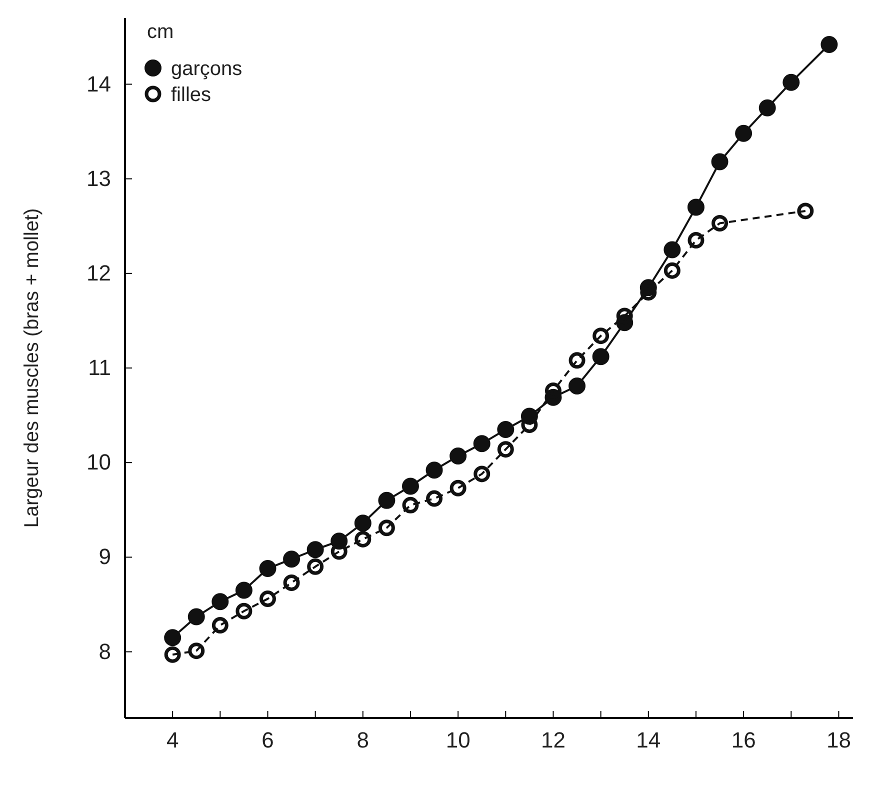 The width and height of the screenshot is (881, 791). Describe the element at coordinates (98, 273) in the screenshot. I see `y-tick-label: 12` at that location.